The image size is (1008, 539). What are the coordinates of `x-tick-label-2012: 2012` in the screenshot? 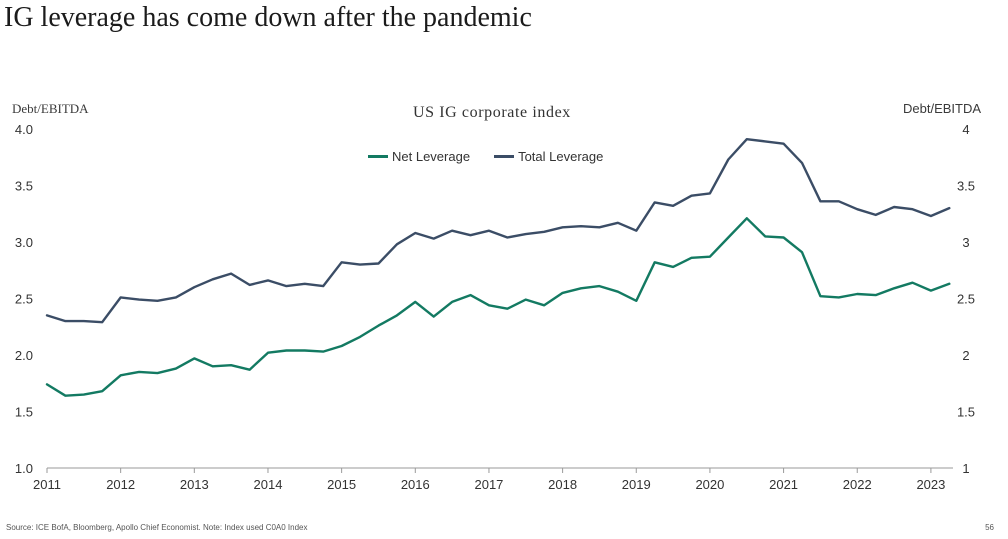 It's located at (120, 484).